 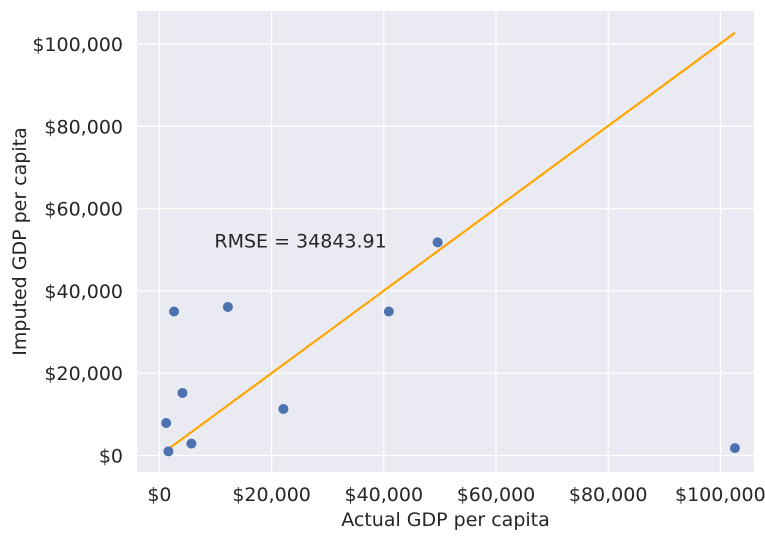 I want to click on x-tick-label: $60,000, so click(x=496, y=495).